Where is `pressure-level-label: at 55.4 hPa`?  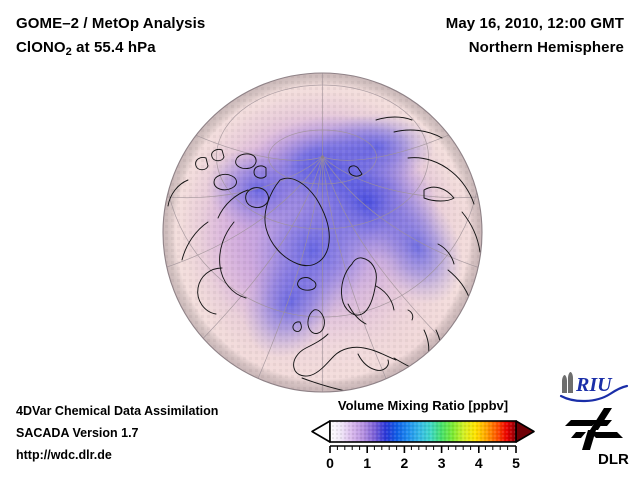
pressure-level-label: at 55.4 hPa is located at coordinates (113, 47).